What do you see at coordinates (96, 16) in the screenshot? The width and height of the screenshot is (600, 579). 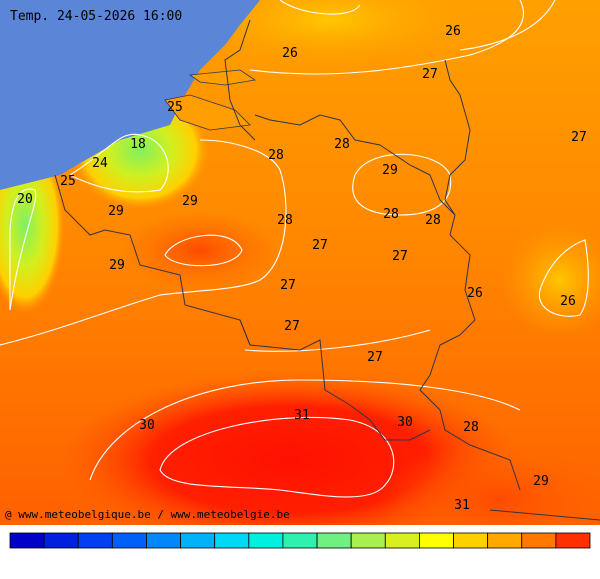 I see `map-title: Temp. 24-05-2026 16:00` at bounding box center [96, 16].